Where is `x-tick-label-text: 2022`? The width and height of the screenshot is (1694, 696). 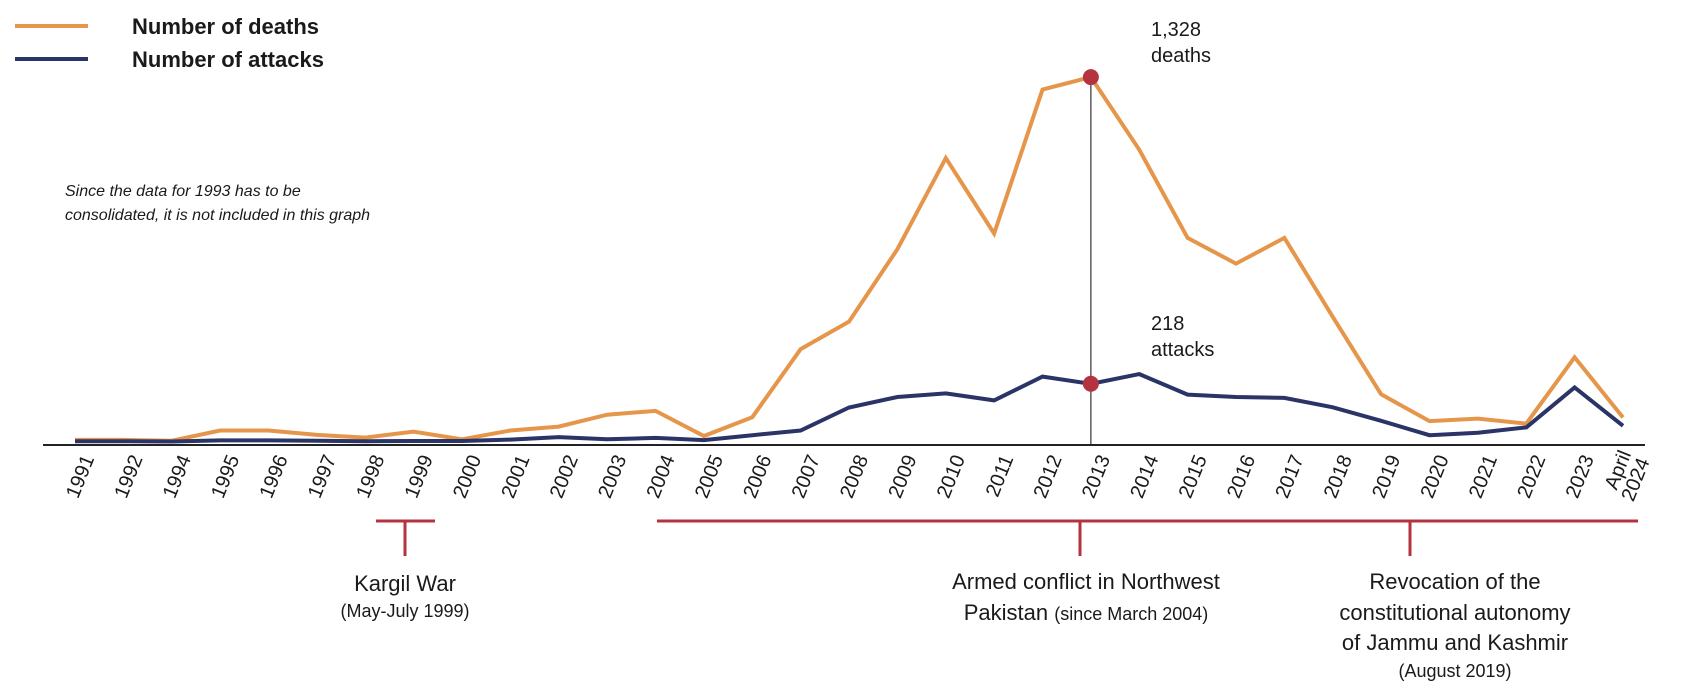 x-tick-label-text: 2022 is located at coordinates (1531, 477).